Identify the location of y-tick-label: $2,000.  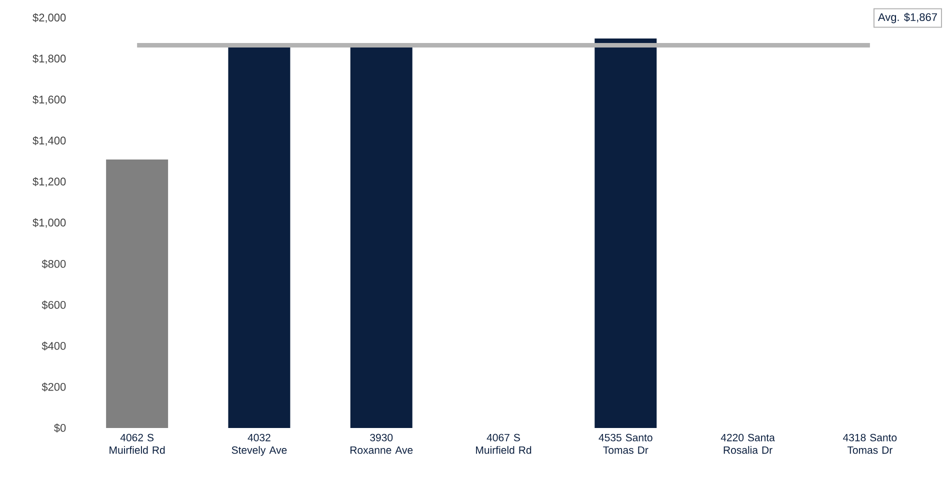
(49, 18).